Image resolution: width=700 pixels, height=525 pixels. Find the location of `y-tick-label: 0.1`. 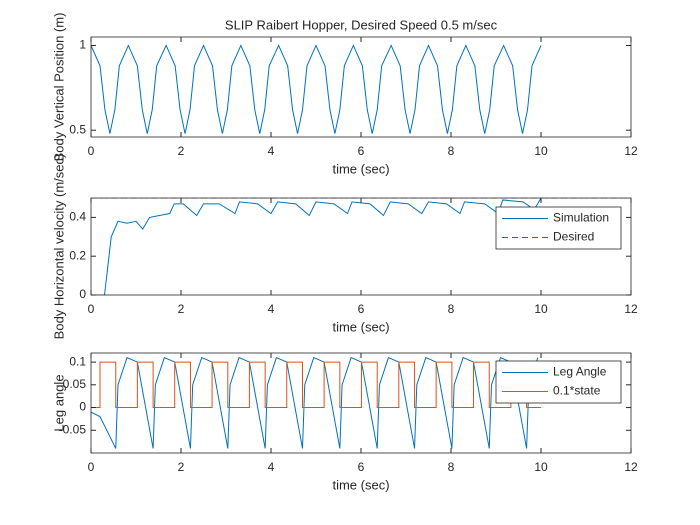

y-tick-label: 0.1 is located at coordinates (77, 361).